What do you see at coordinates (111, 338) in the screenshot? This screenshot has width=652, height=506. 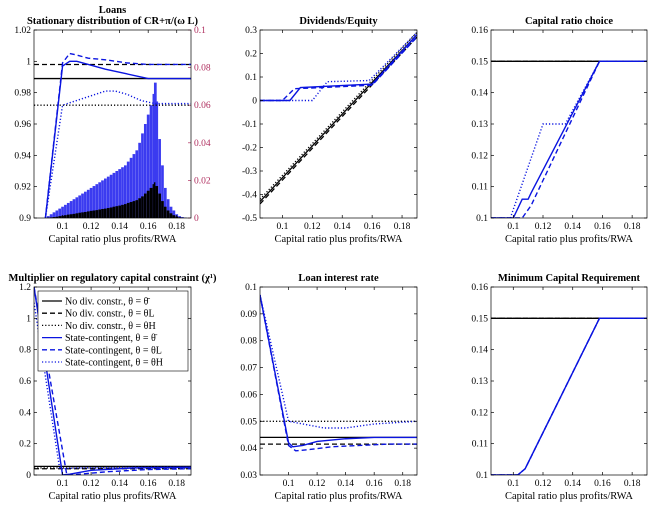 I see `legend-label: State-contingent, θ = θ̄` at bounding box center [111, 338].